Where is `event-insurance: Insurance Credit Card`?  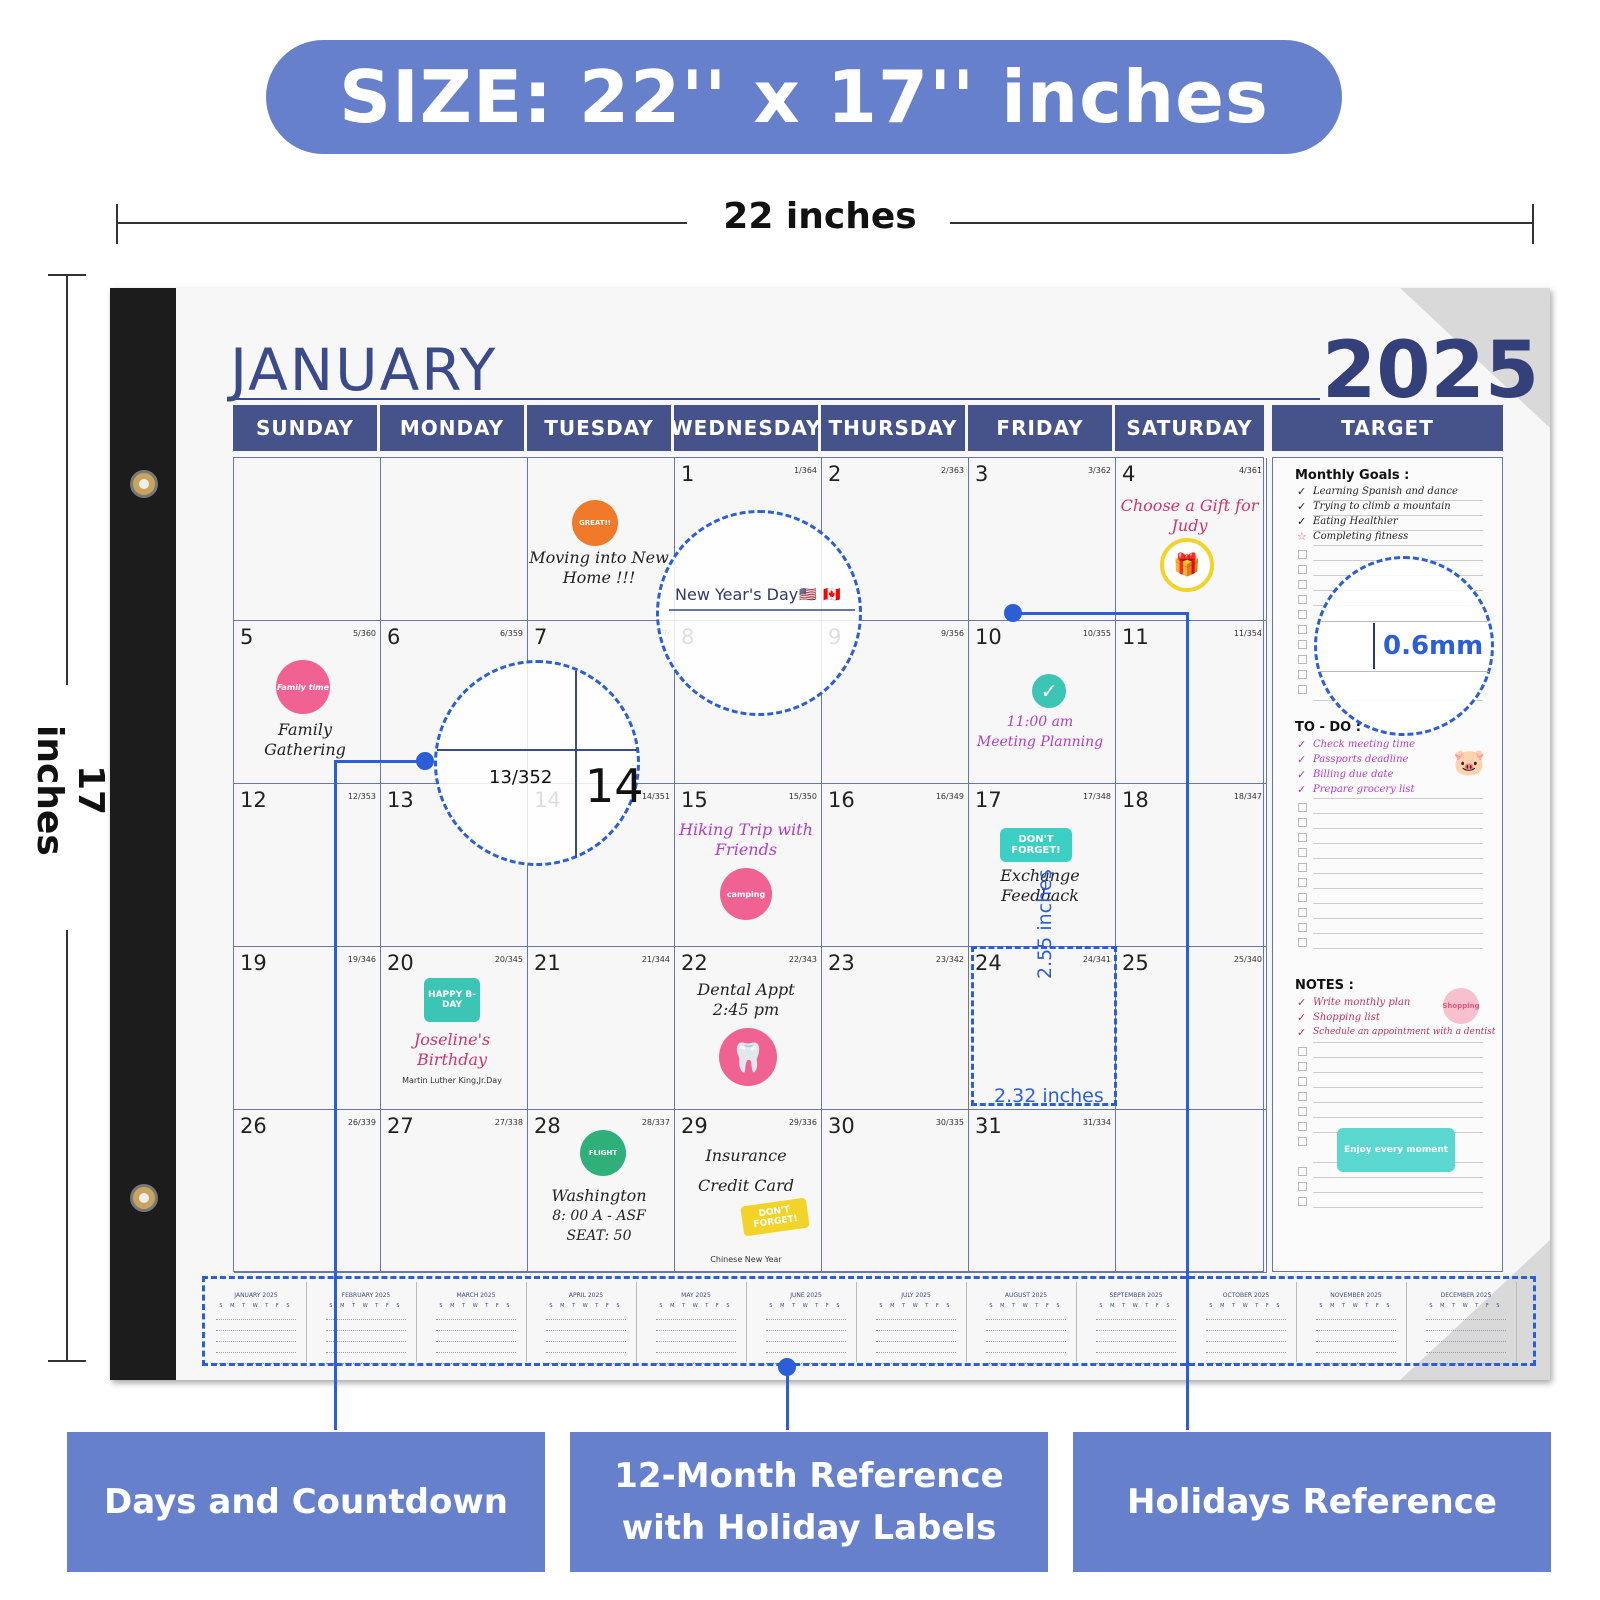 event-insurance: Insurance Credit Card is located at coordinates (746, 1171).